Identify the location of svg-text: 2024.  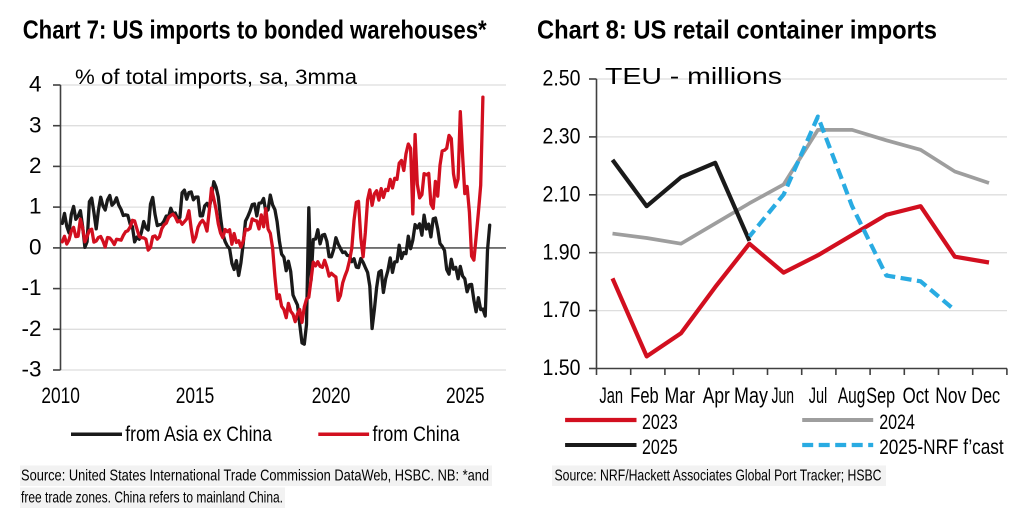
(897, 422).